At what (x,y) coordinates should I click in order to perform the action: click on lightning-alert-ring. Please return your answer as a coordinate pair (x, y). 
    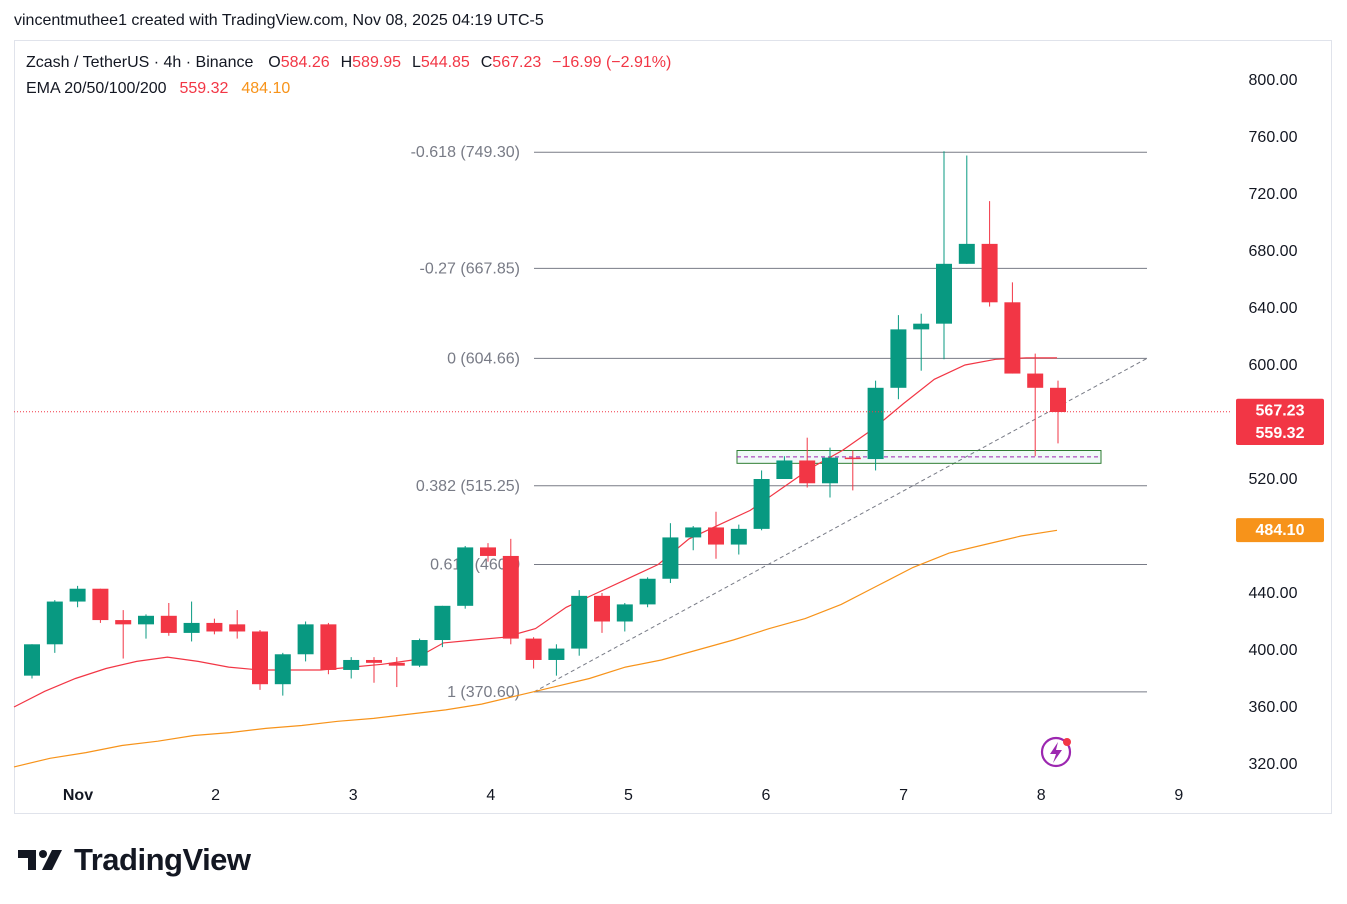
    Looking at the image, I should click on (1056, 752).